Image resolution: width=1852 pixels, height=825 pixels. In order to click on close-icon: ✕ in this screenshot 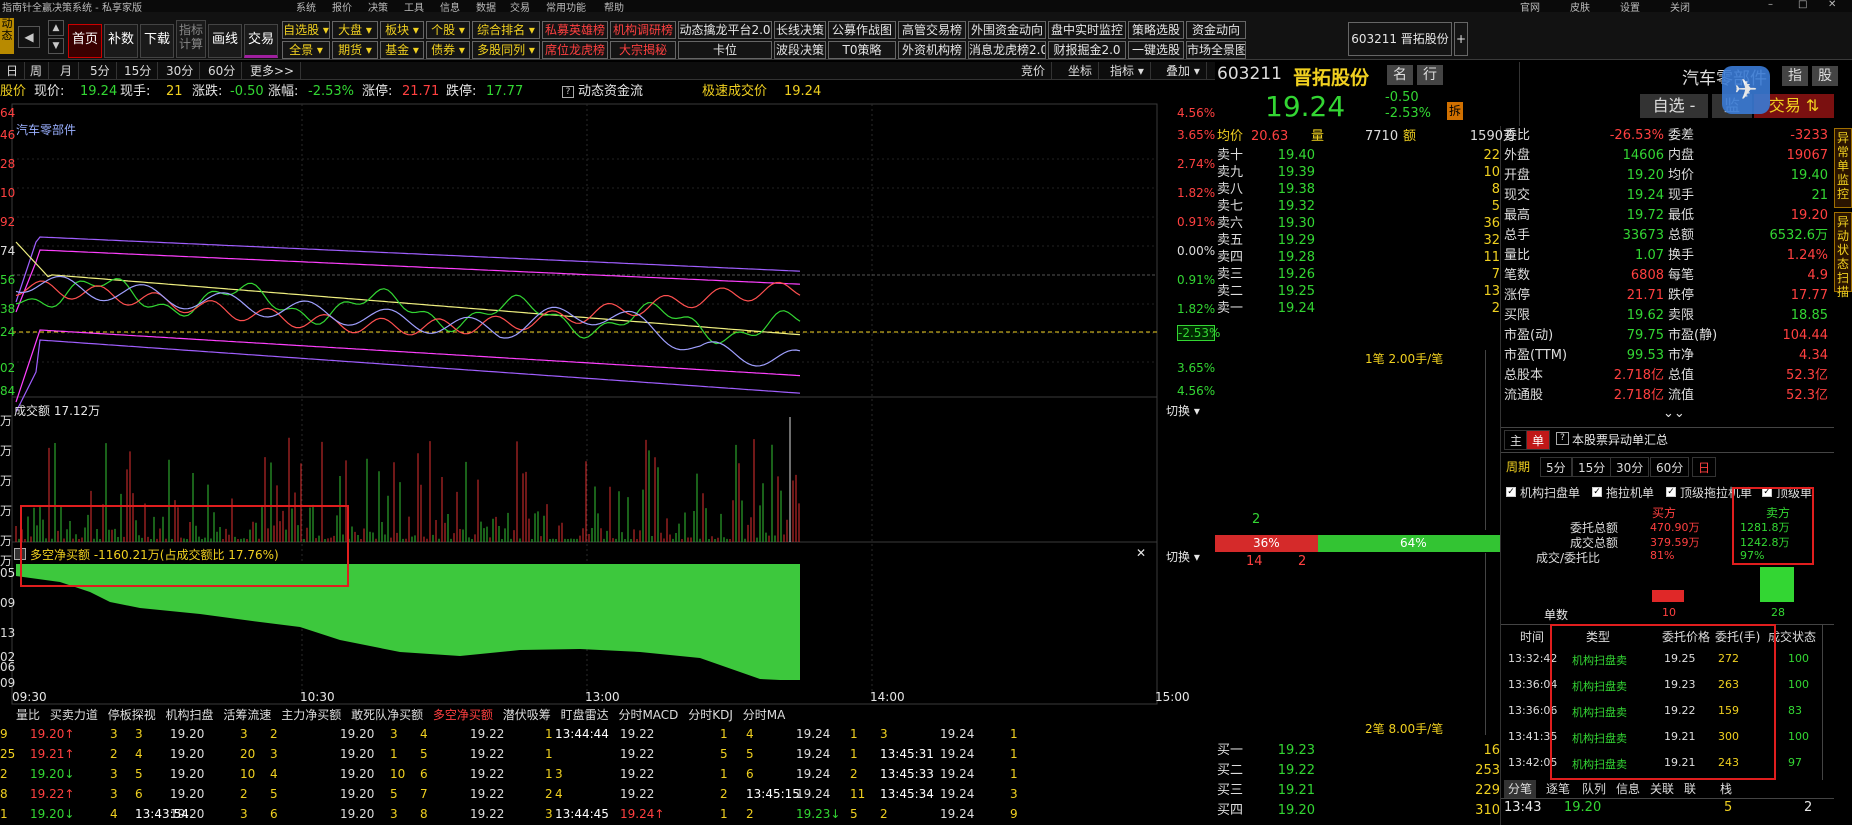, I will do `click(1832, 5)`.